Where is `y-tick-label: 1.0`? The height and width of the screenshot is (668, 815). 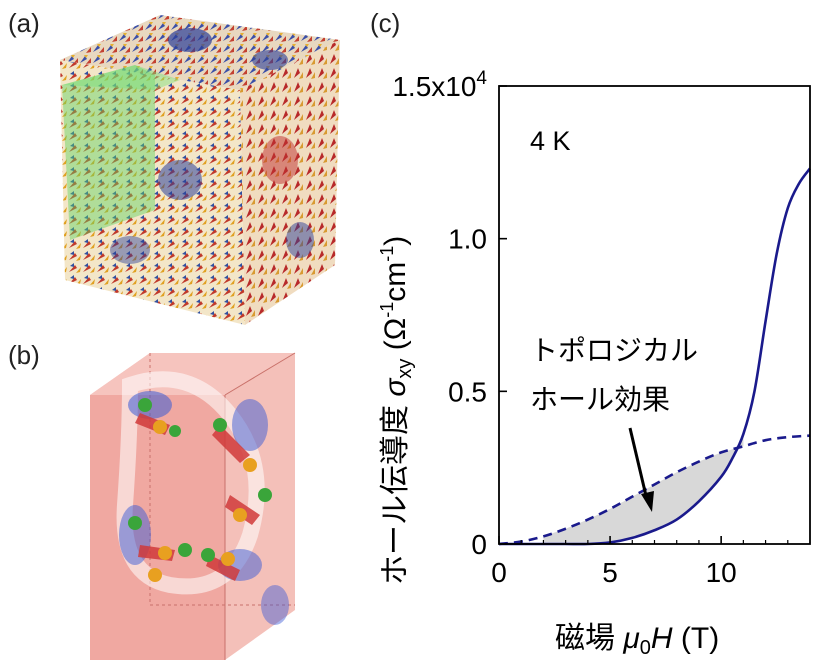
y-tick-label: 1.0 is located at coordinates (467, 239).